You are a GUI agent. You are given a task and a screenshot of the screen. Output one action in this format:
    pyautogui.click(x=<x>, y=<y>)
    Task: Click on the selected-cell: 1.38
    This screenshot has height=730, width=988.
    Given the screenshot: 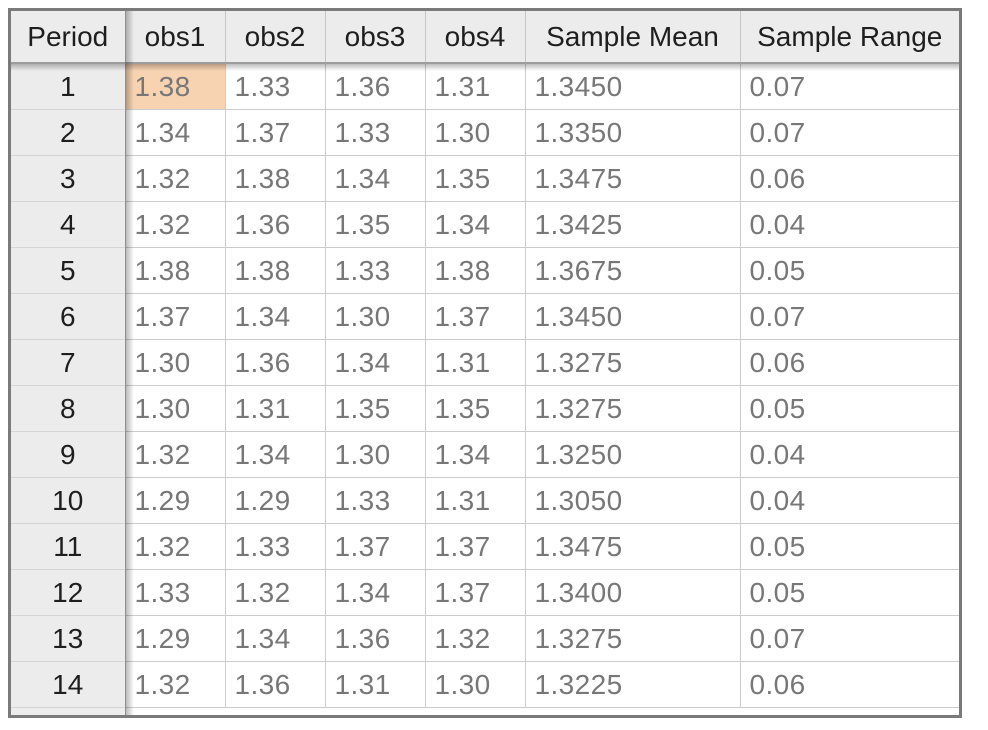 What is the action you would take?
    pyautogui.click(x=175, y=86)
    